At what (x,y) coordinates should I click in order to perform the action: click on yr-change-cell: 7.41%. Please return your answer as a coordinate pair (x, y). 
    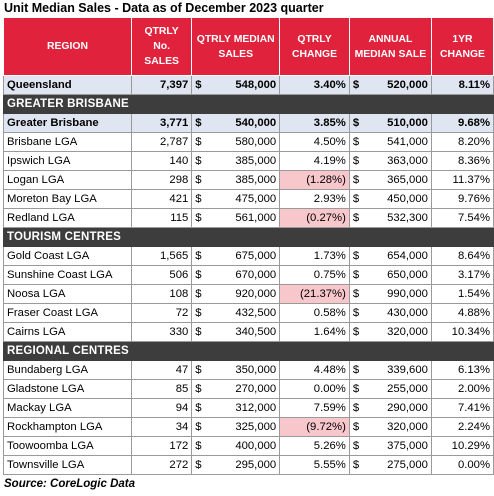
    Looking at the image, I should click on (462, 408).